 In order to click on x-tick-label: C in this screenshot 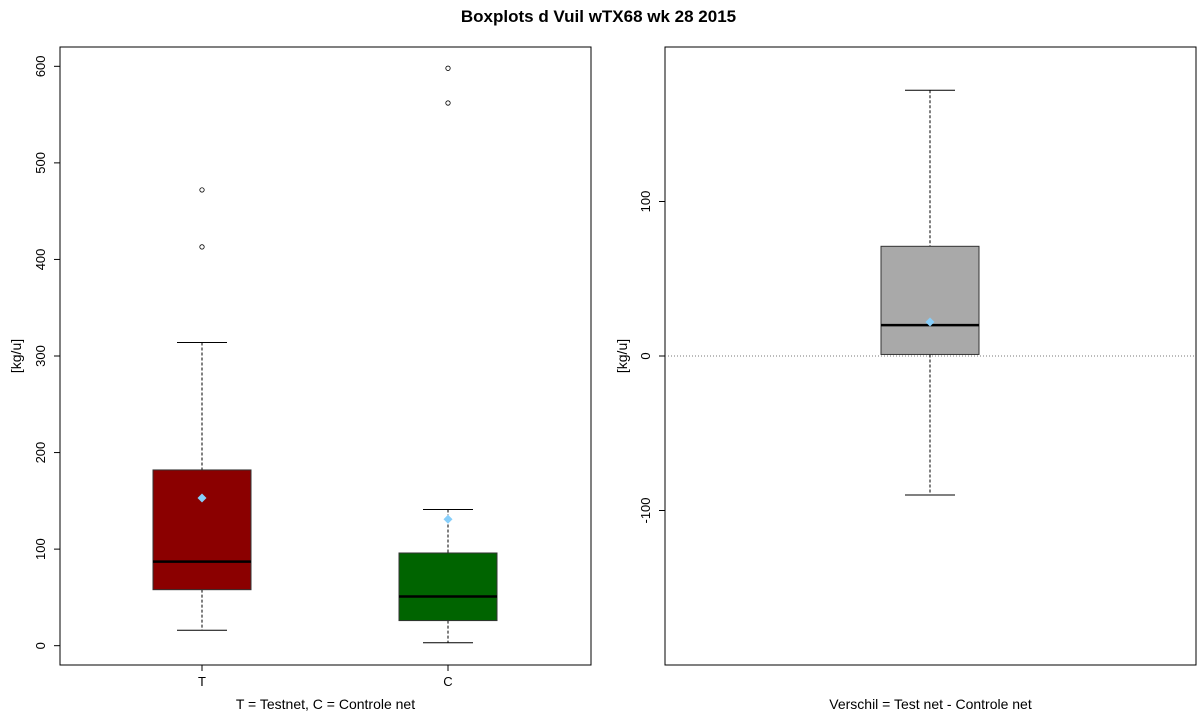, I will do `click(447, 681)`.